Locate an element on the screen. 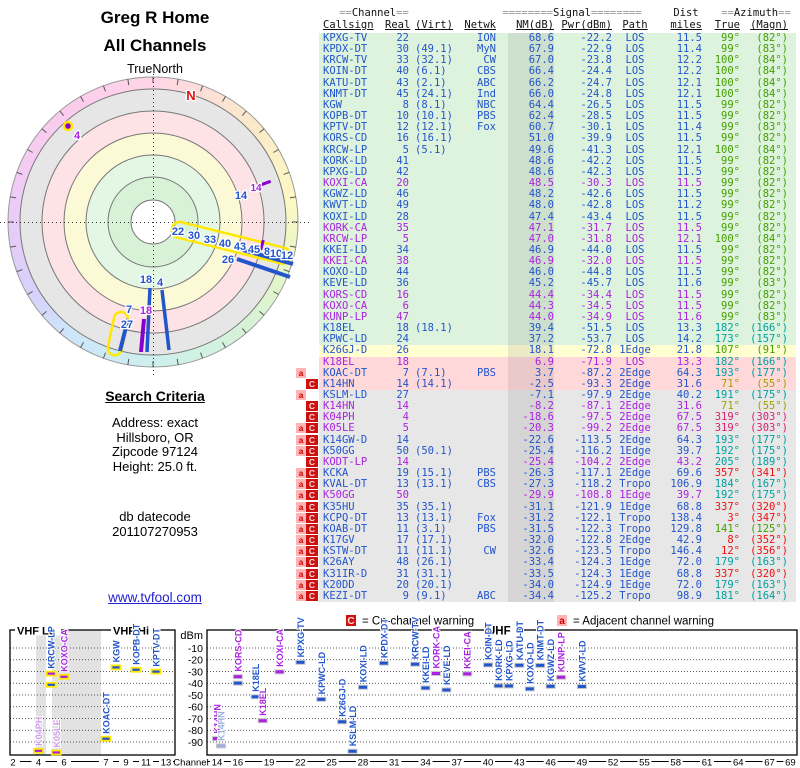  cell-callsign: KVAL-DT is located at coordinates (345, 484).